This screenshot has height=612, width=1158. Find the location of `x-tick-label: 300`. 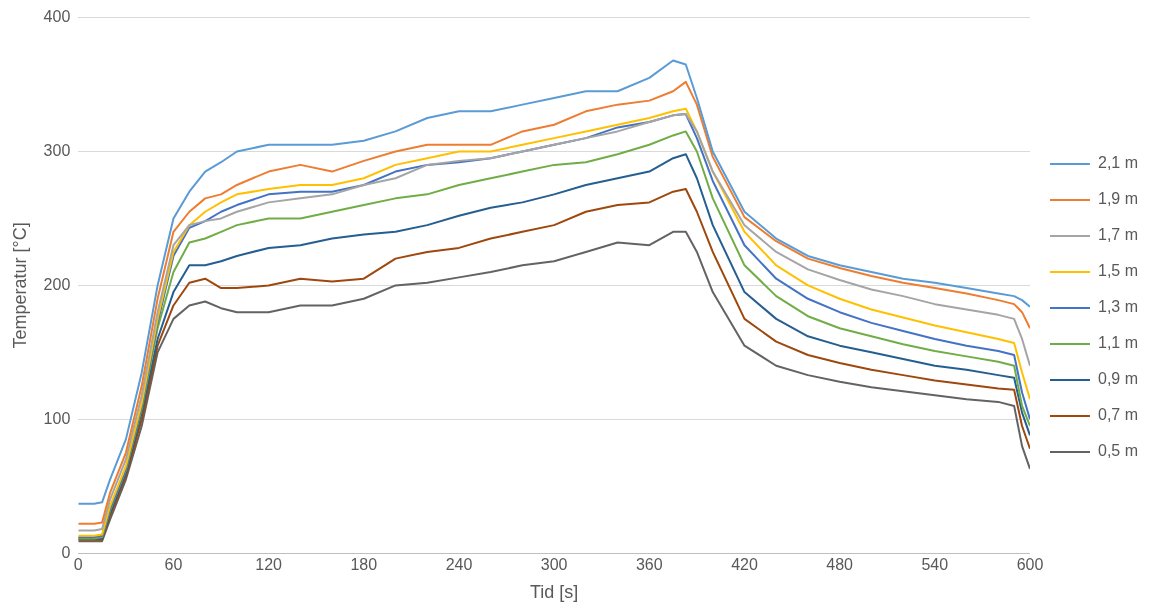

x-tick-label: 300 is located at coordinates (554, 565).